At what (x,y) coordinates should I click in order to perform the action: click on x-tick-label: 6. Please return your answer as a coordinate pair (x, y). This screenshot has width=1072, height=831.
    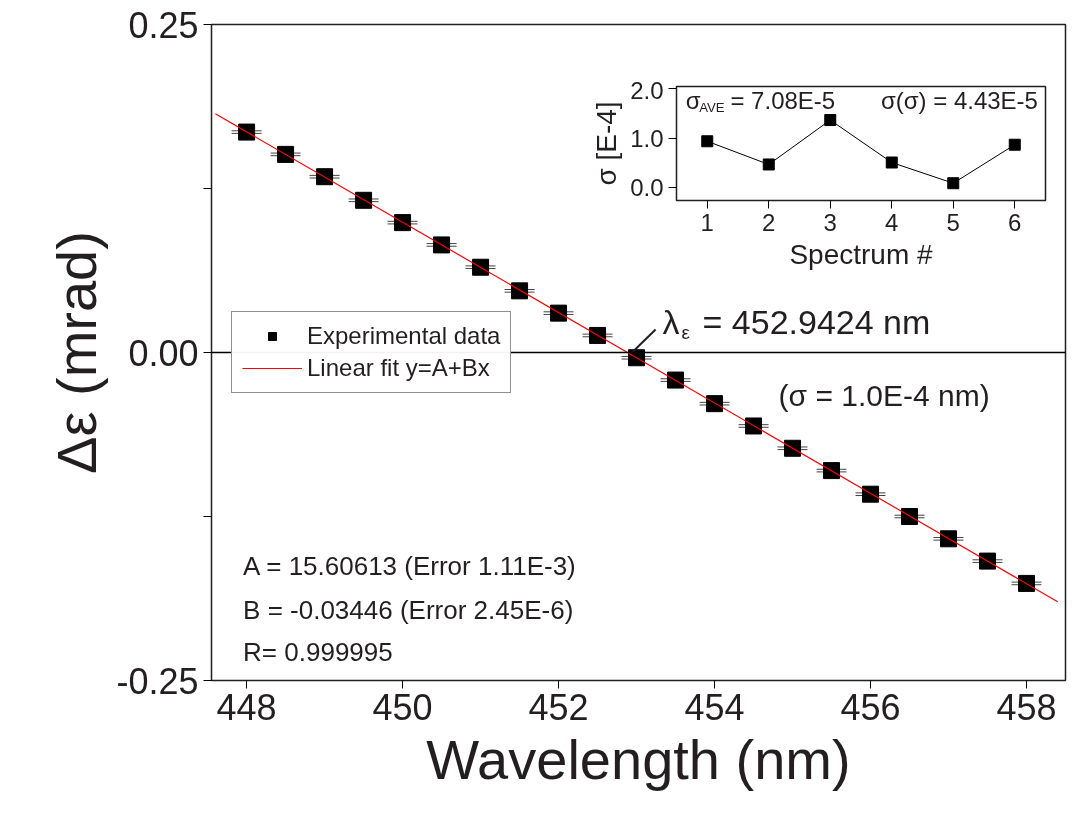
    Looking at the image, I should click on (1015, 222).